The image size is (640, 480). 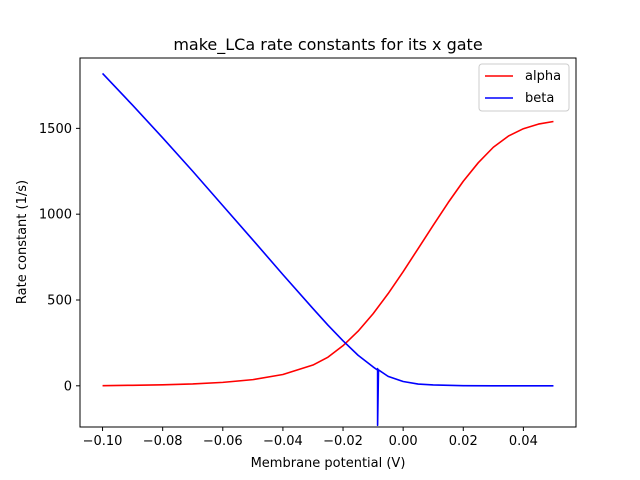 I want to click on x-tick-label: −0.02, so click(x=343, y=441).